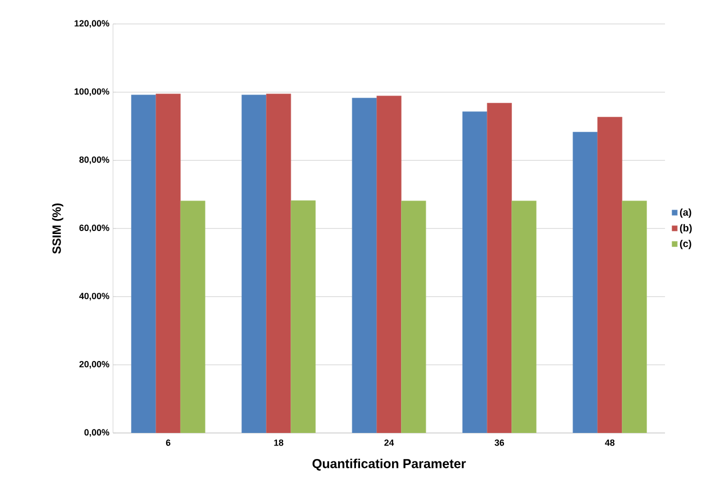 This screenshot has width=716, height=492. Describe the element at coordinates (92, 92) in the screenshot. I see `y-tick-label: 100,00%` at that location.